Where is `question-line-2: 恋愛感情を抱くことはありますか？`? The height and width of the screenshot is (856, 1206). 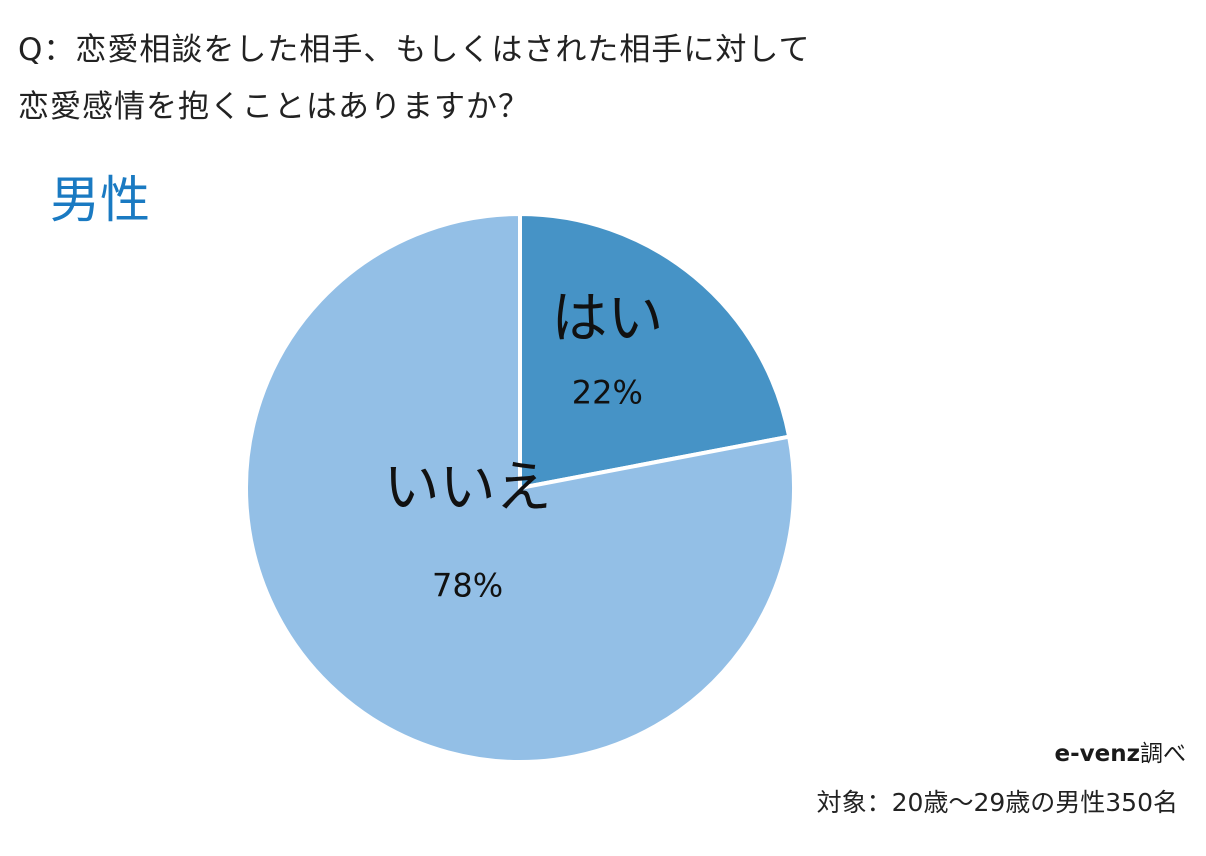 question-line-2: 恋愛感情を抱くことはありますか？ is located at coordinates (274, 107).